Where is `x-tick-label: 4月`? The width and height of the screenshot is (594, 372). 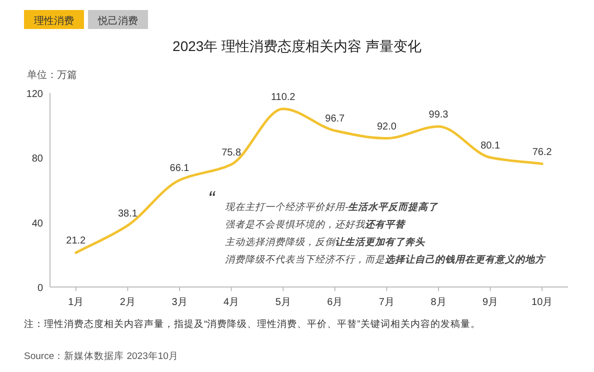 x-tick-label: 4月 is located at coordinates (232, 302).